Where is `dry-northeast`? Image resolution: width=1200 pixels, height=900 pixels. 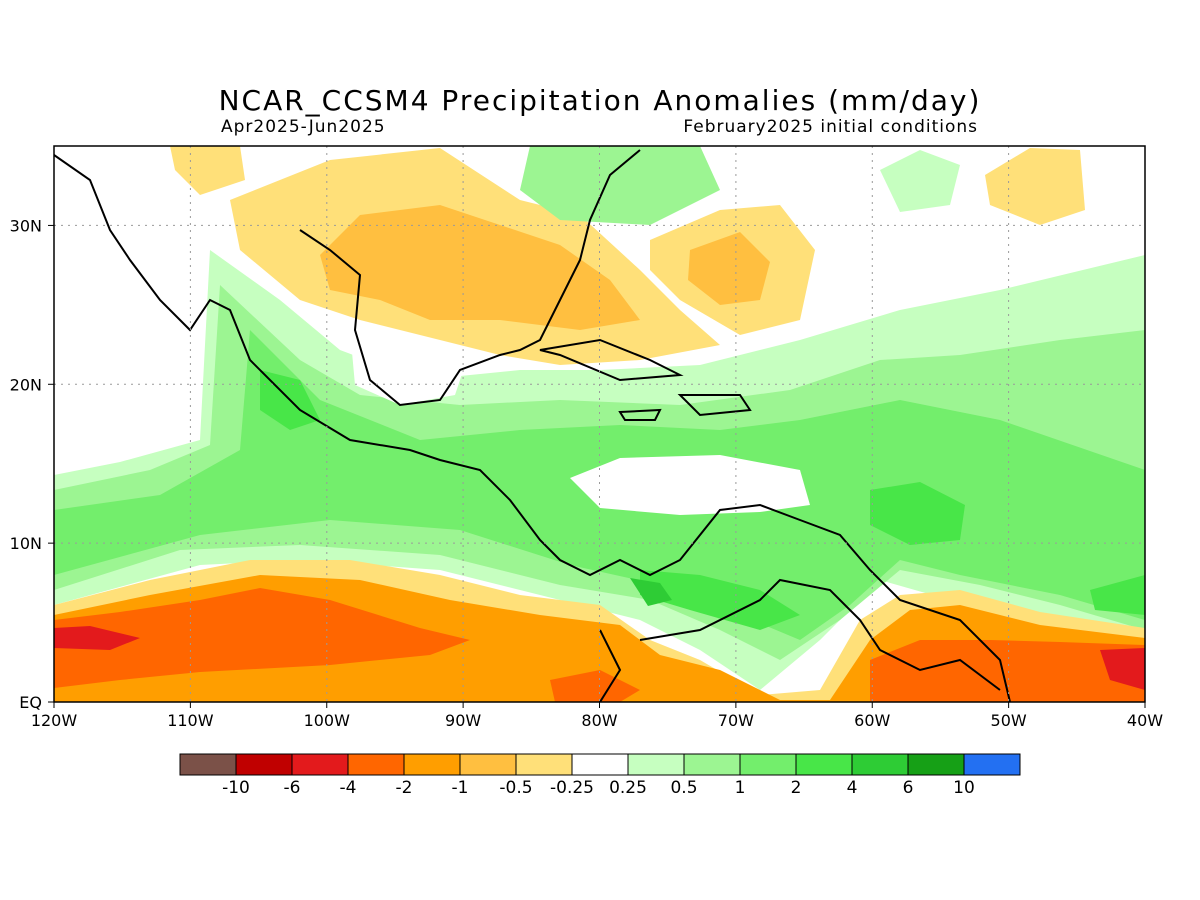 dry-northeast is located at coordinates (1035, 186).